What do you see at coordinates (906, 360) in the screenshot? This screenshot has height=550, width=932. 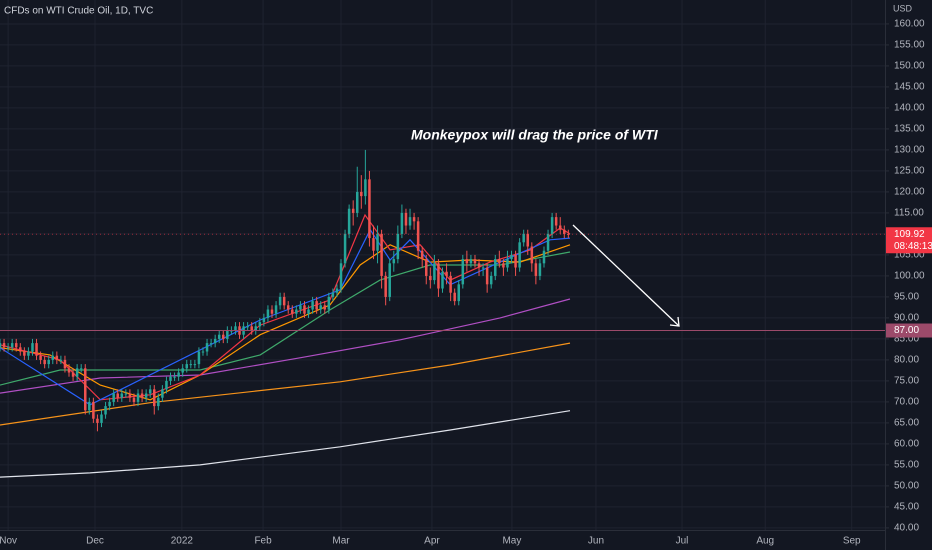 I see `y-tick-label: 80.00` at bounding box center [906, 360].